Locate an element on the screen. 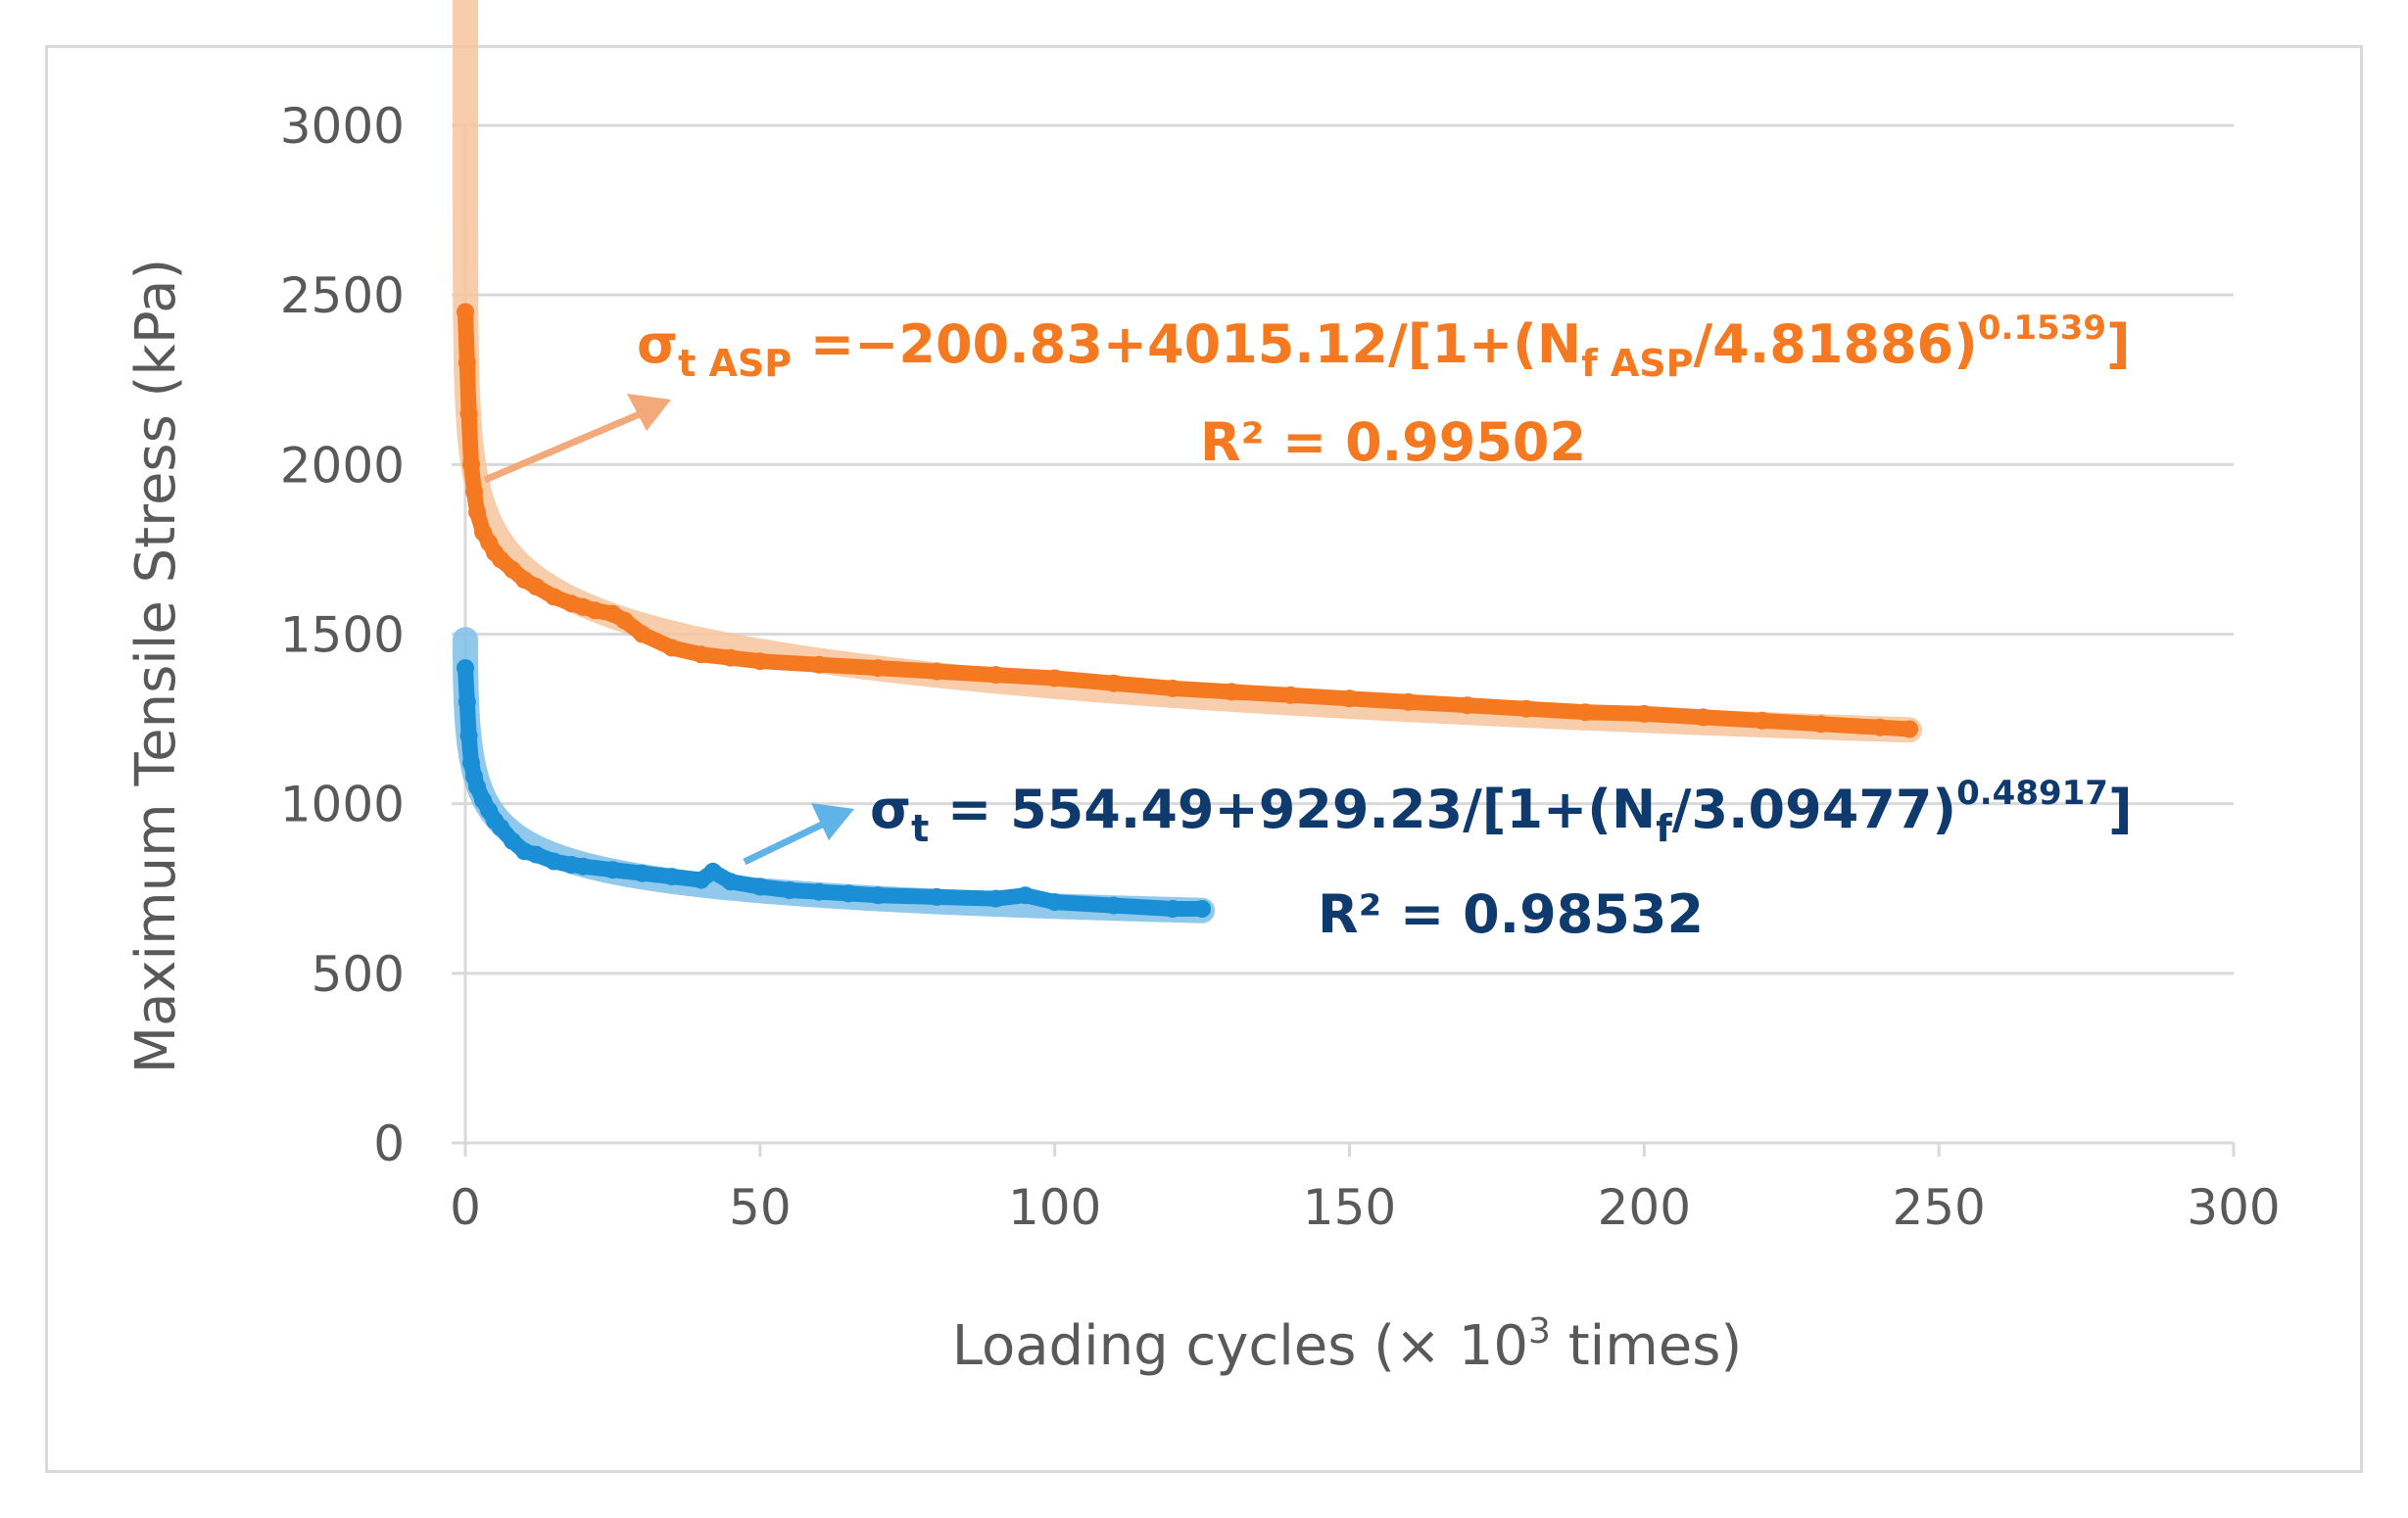  arrow-asp is located at coordinates (577, 439).